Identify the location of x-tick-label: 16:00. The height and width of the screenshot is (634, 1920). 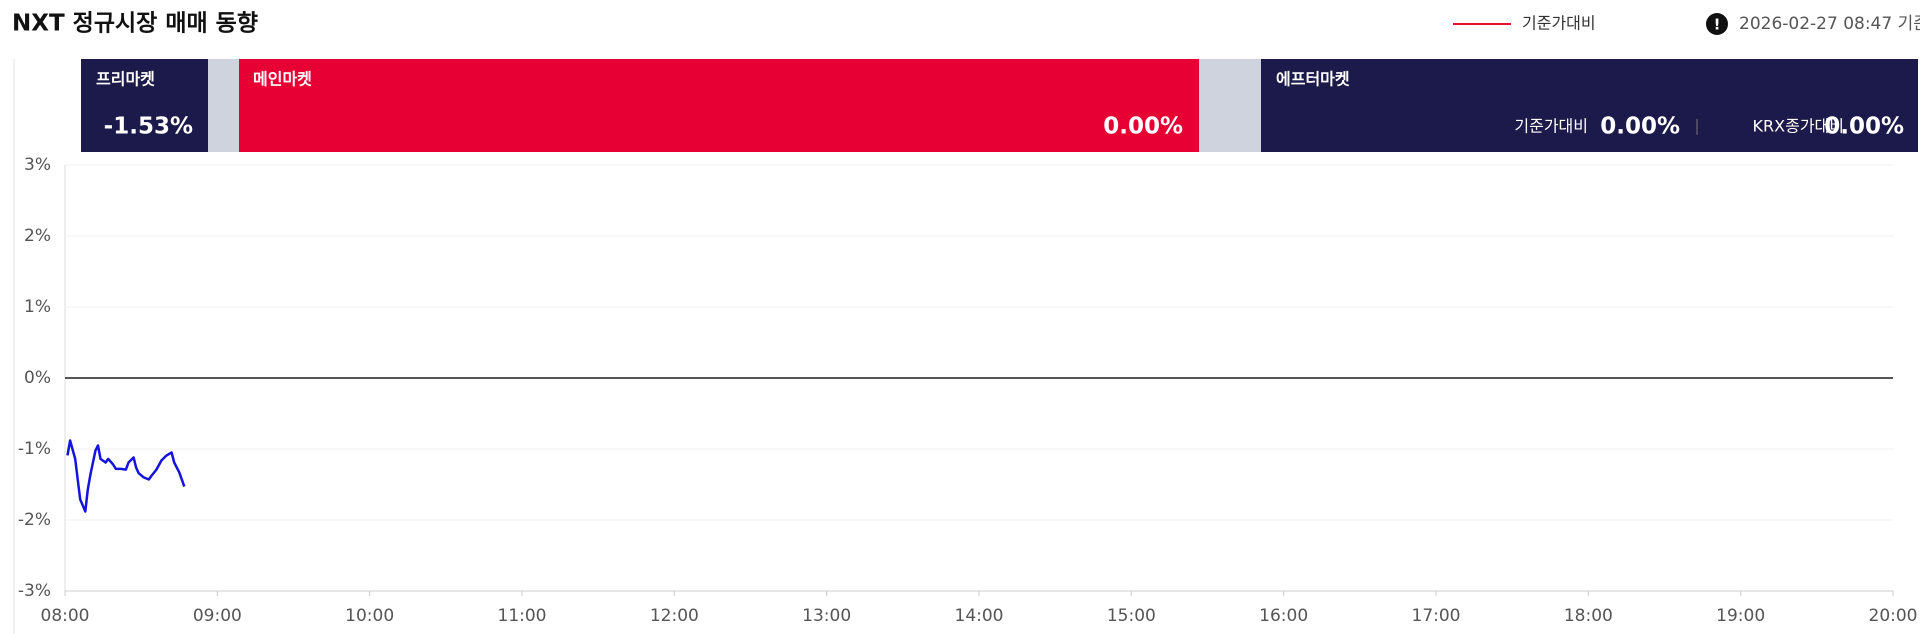
(1283, 616).